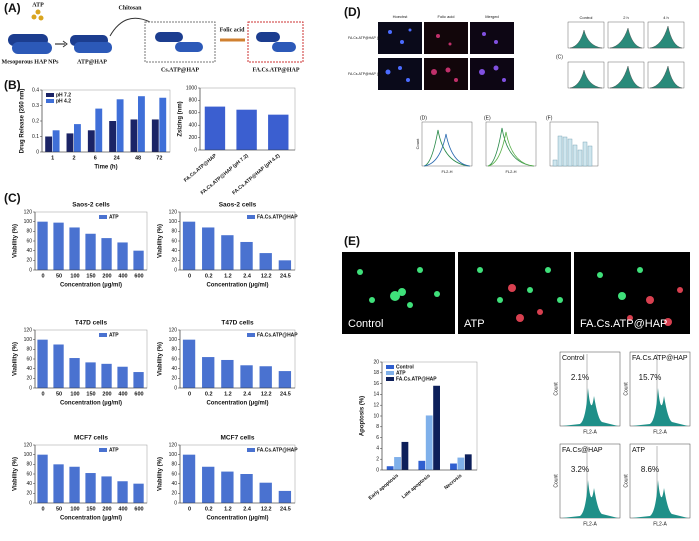  Describe the element at coordinates (35, 106) in the screenshot. I see `y-tick-label: 0.3` at that location.